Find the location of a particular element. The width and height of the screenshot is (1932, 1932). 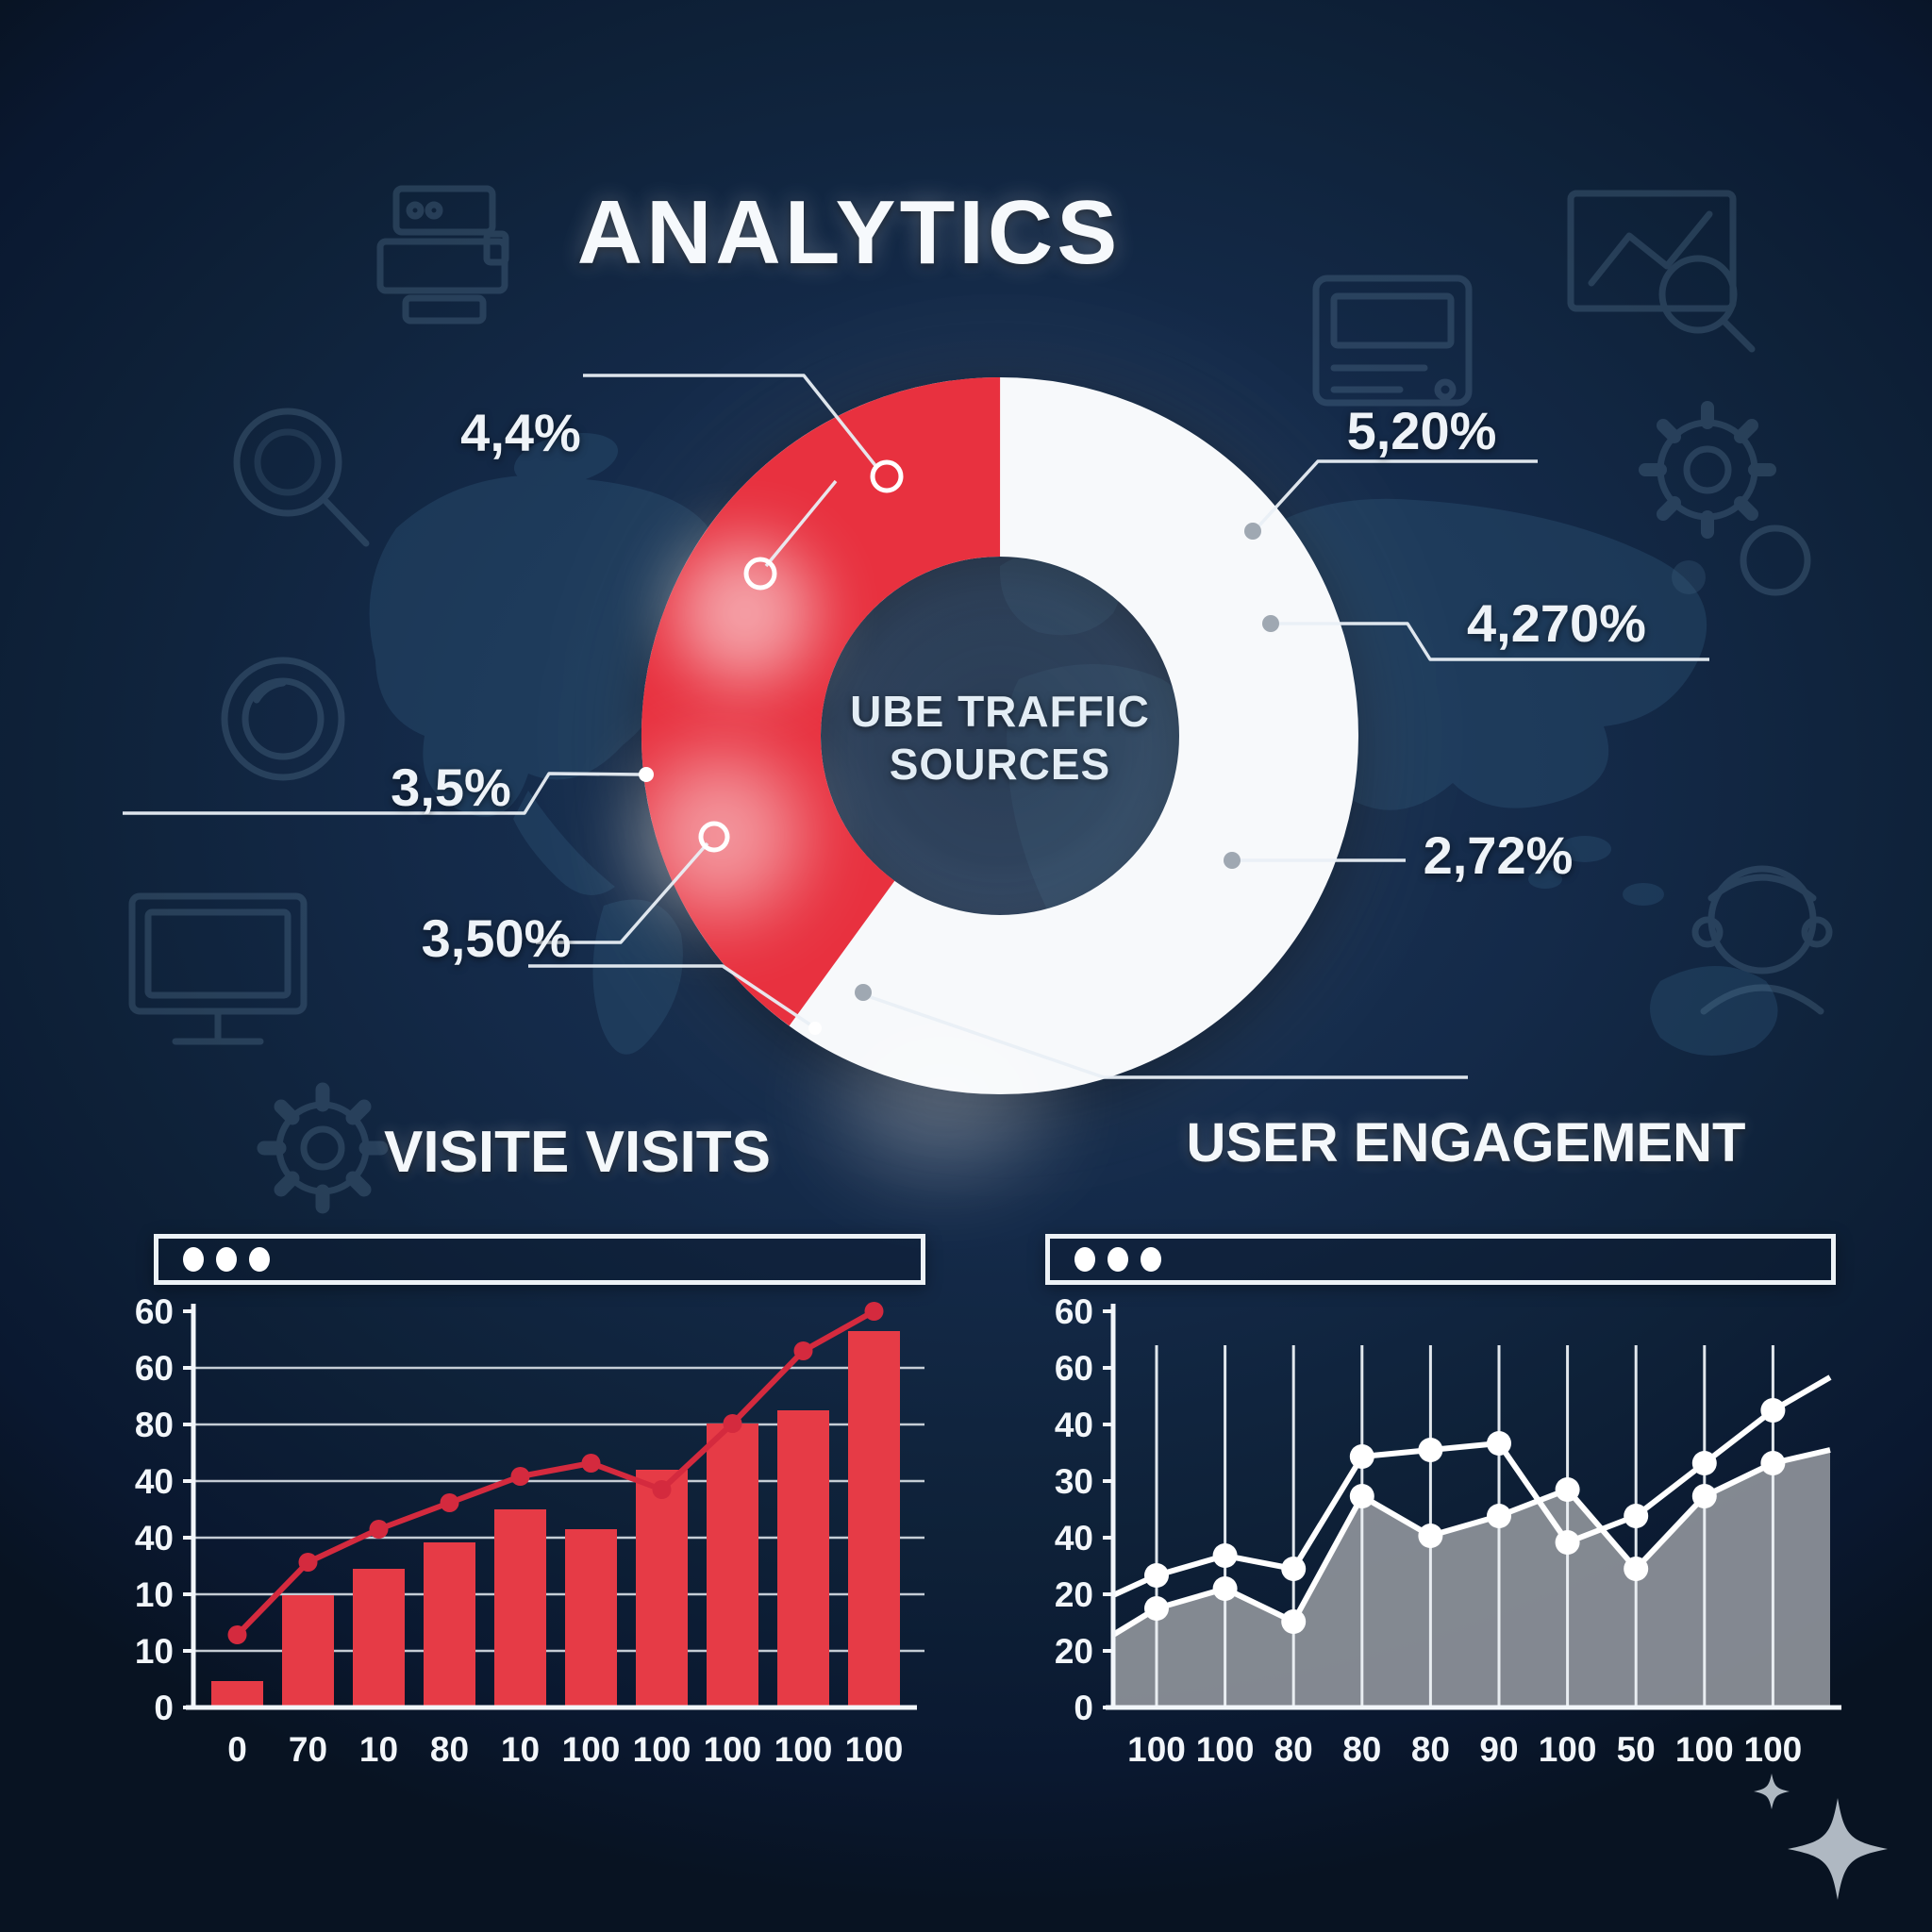

x-axis-label: 50 is located at coordinates (1637, 1750).